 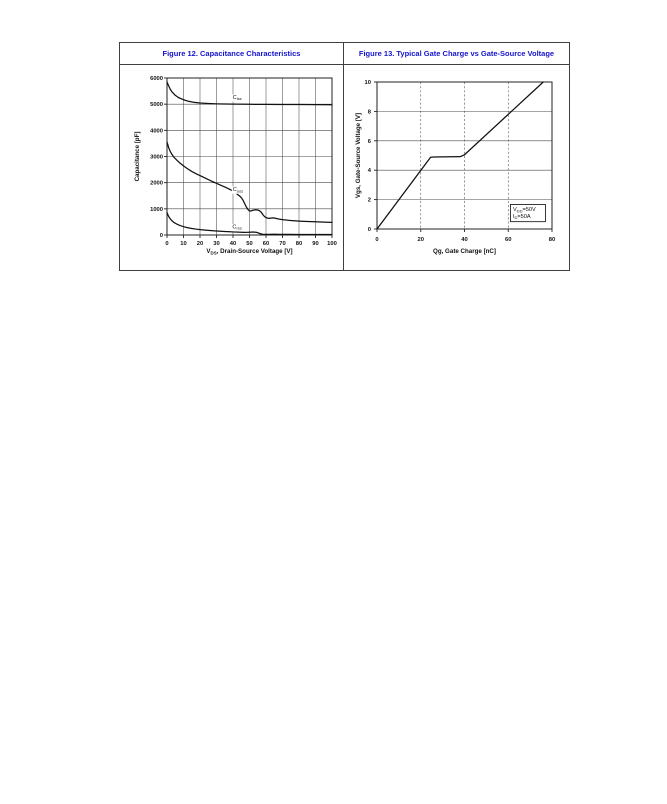 I want to click on figure-12-title: Figure 12. Capacitance Characteristics, so click(x=231, y=54).